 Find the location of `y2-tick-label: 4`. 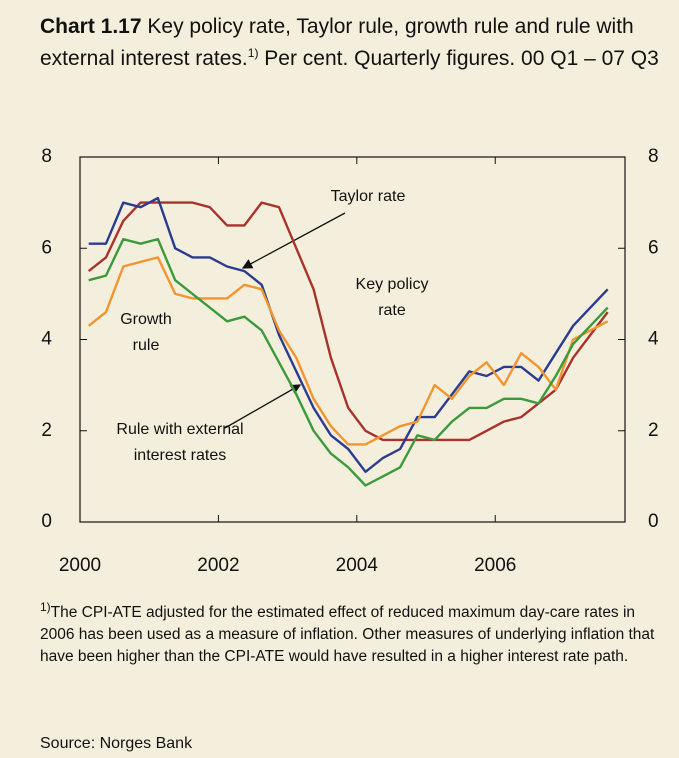

y2-tick-label: 4 is located at coordinates (653, 339).